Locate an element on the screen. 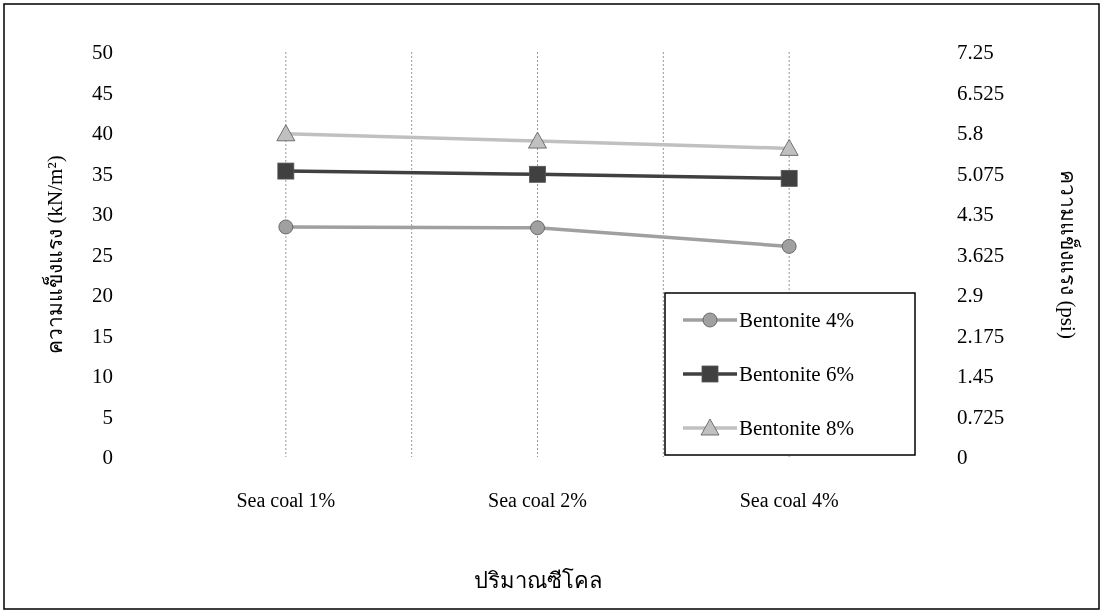 This screenshot has width=1103, height=613. y2-tick-label: 0.725 is located at coordinates (981, 416).